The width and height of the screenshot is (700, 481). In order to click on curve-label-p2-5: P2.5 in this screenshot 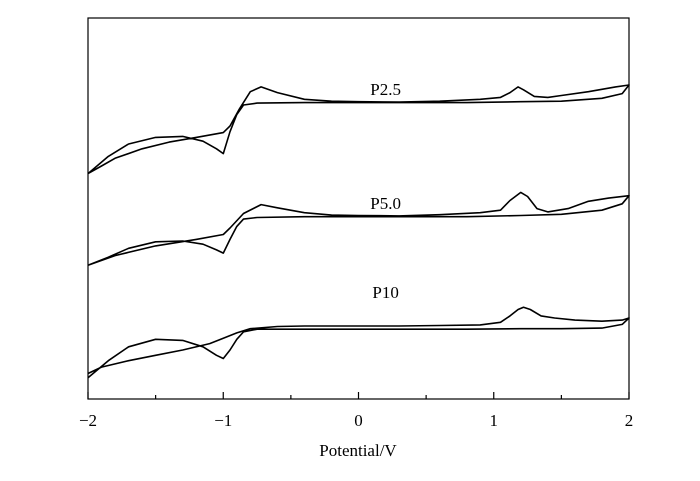, I will do `click(385, 89)`.